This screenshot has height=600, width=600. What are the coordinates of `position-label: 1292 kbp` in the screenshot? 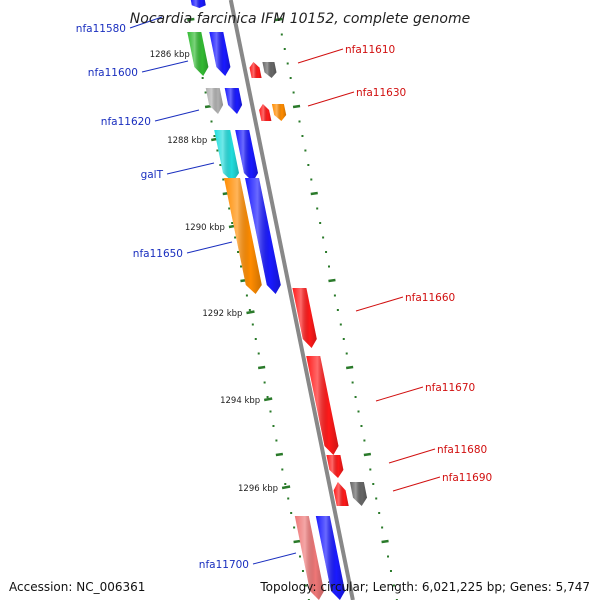 It's located at (222, 314).